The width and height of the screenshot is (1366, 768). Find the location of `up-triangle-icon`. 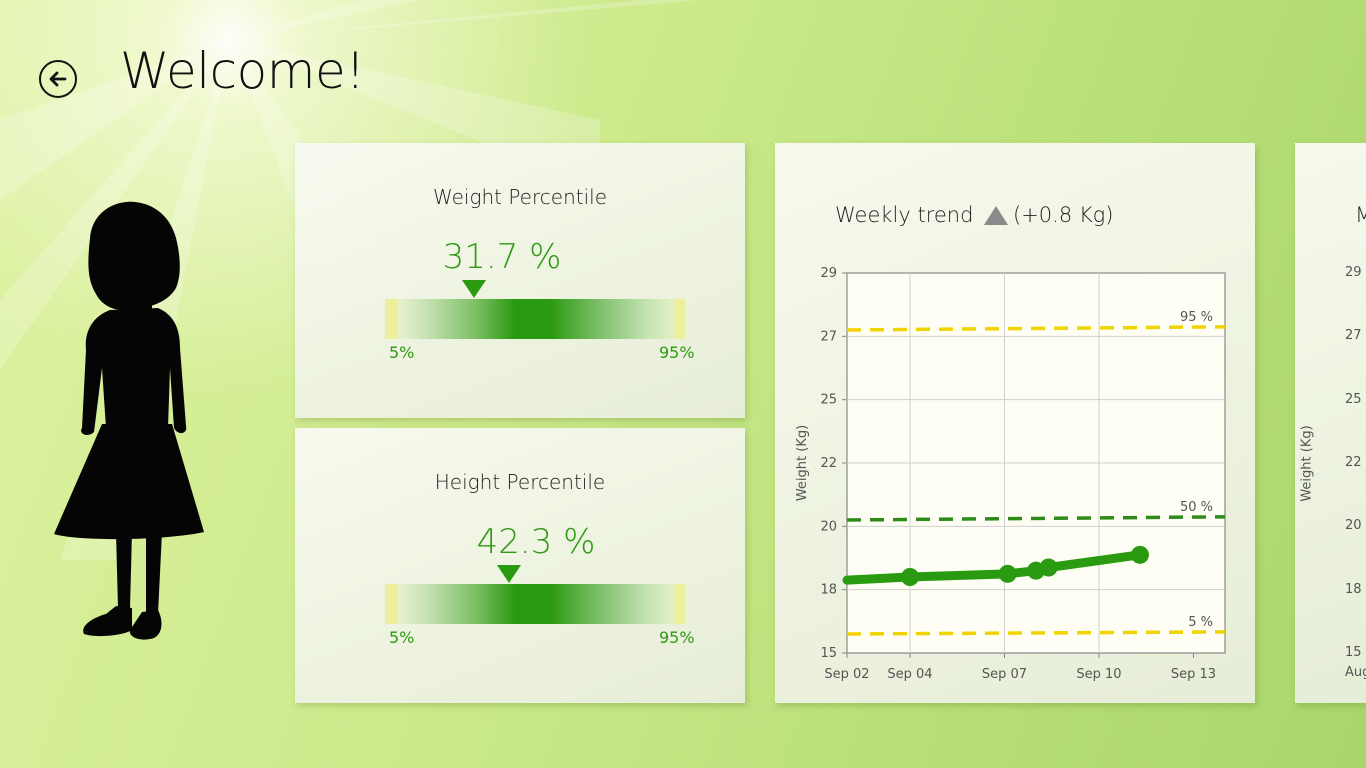

up-triangle-icon is located at coordinates (996, 215).